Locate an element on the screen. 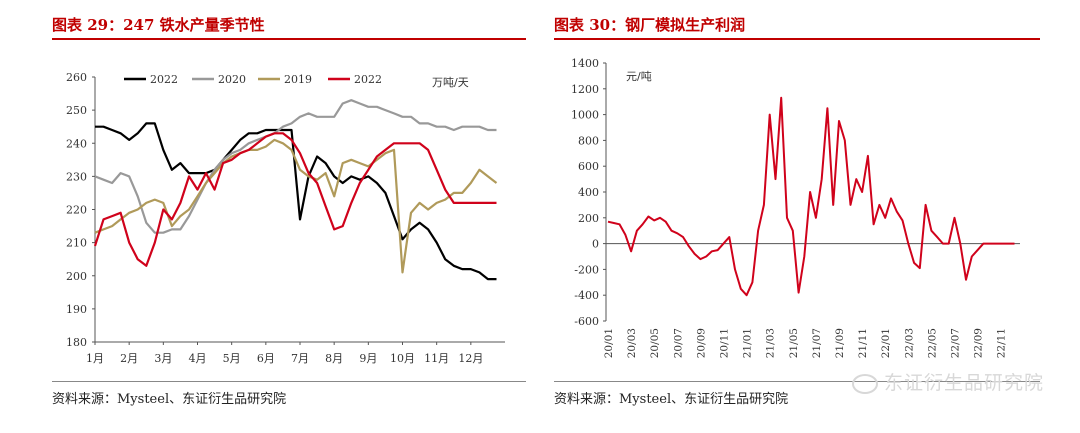 This screenshot has width=1080, height=433. watermark-text: 东证衍生品研究院 is located at coordinates (963, 383).